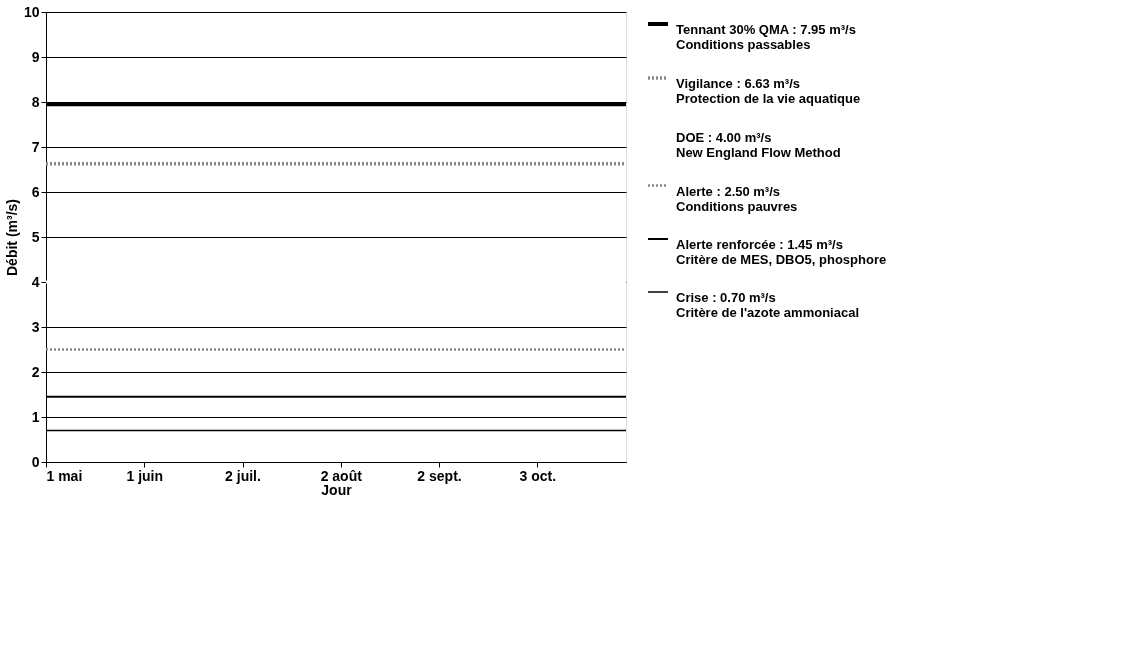  I want to click on y-tick-label: 8, so click(35, 101).